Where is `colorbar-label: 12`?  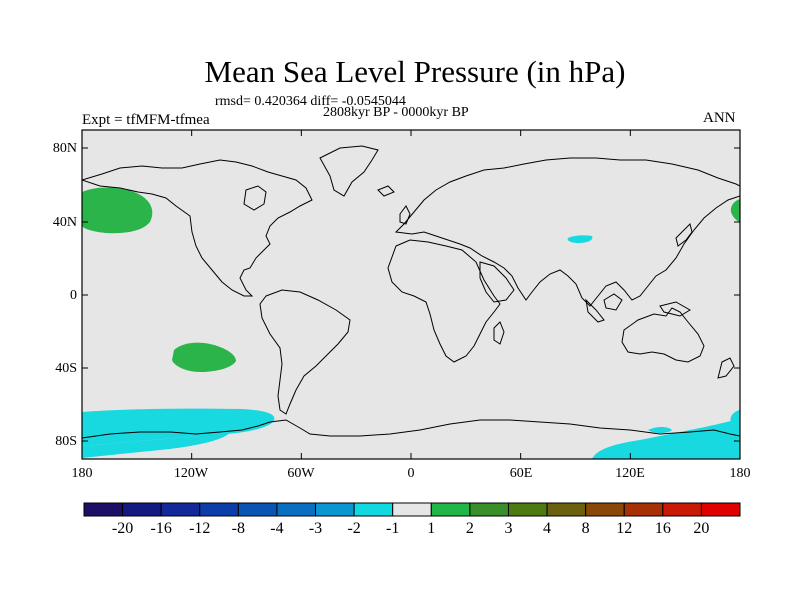
colorbar-label: 12 is located at coordinates (624, 528).